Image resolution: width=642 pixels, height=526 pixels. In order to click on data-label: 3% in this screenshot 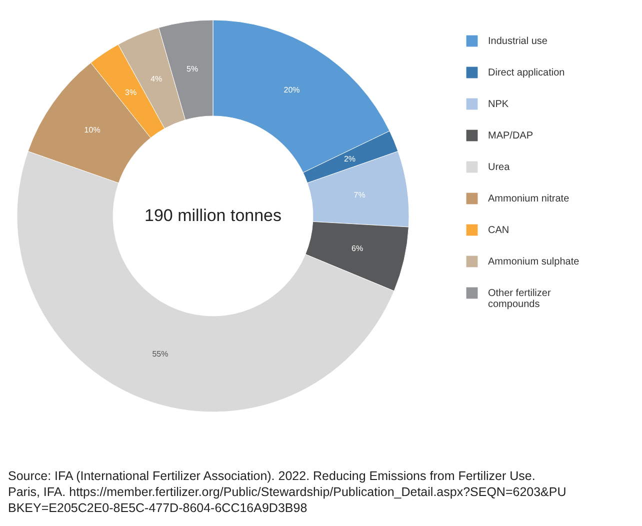, I will do `click(130, 92)`.